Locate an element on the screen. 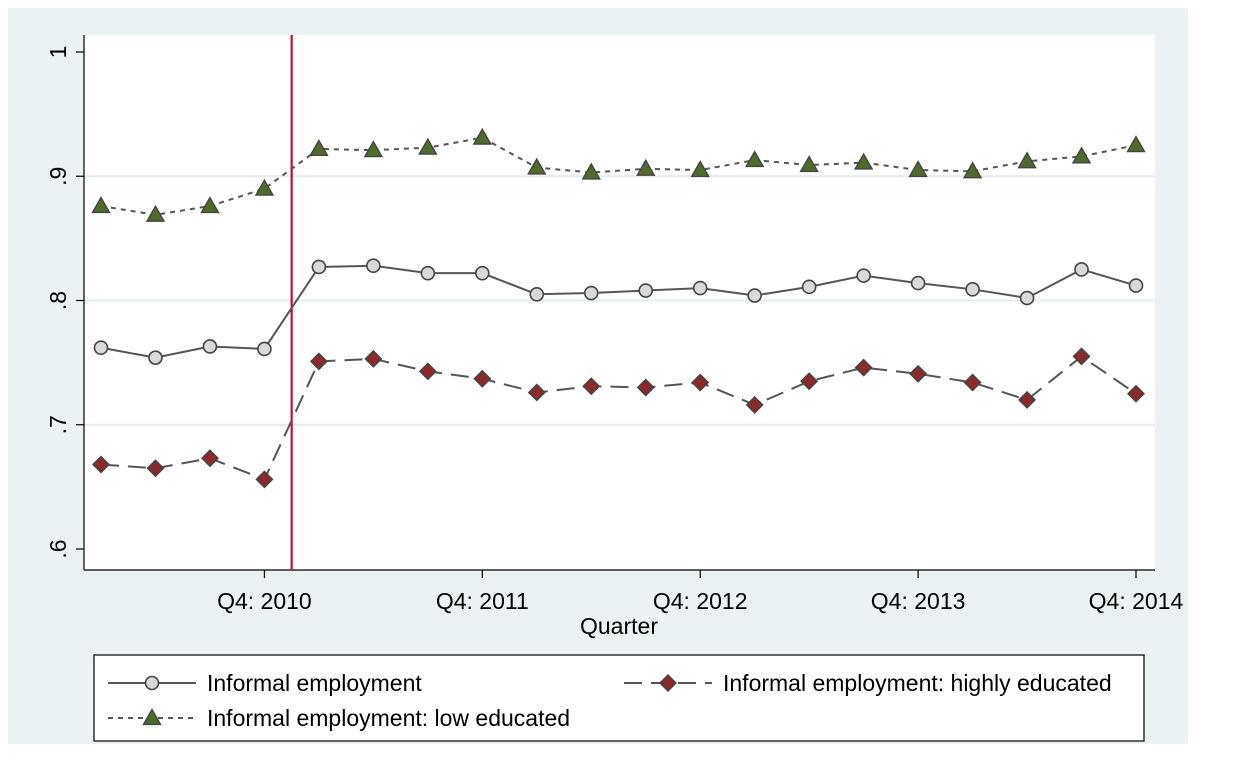  x-tick-label: Q4: 2013 is located at coordinates (918, 601).